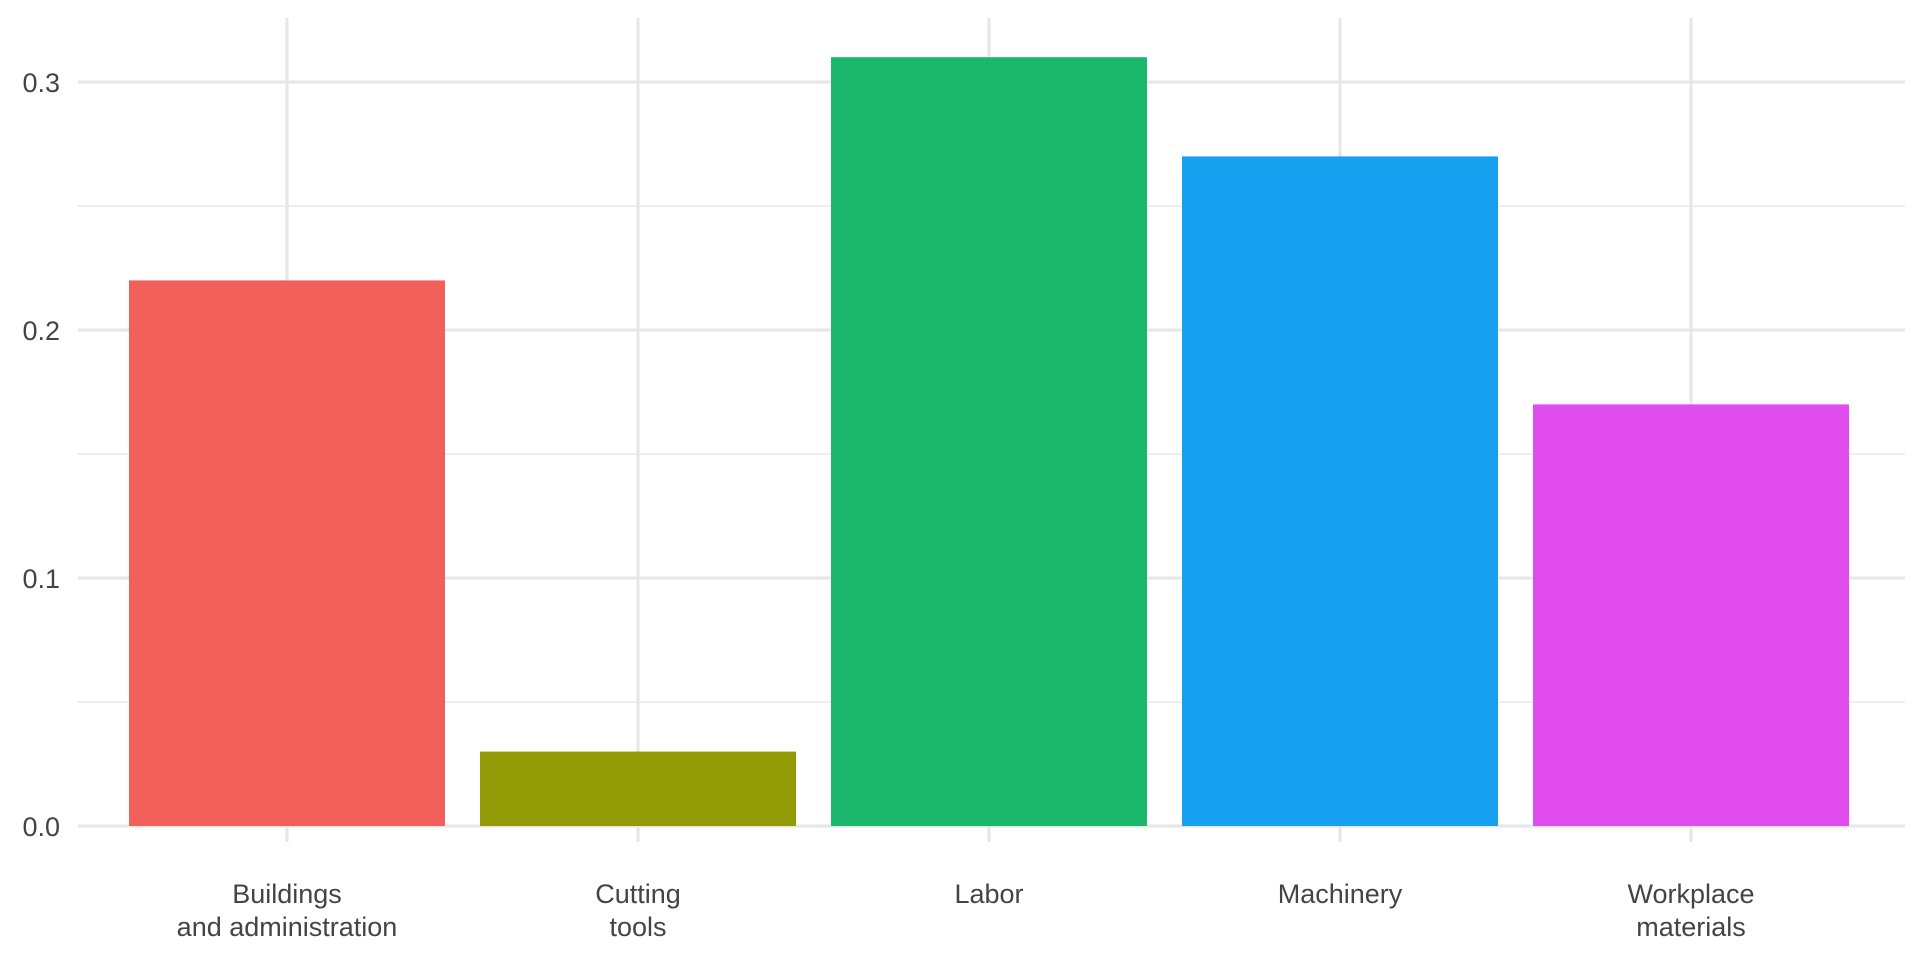 This screenshot has width=1920, height=960. Describe the element at coordinates (41, 579) in the screenshot. I see `y-tick-label: 0.1` at that location.